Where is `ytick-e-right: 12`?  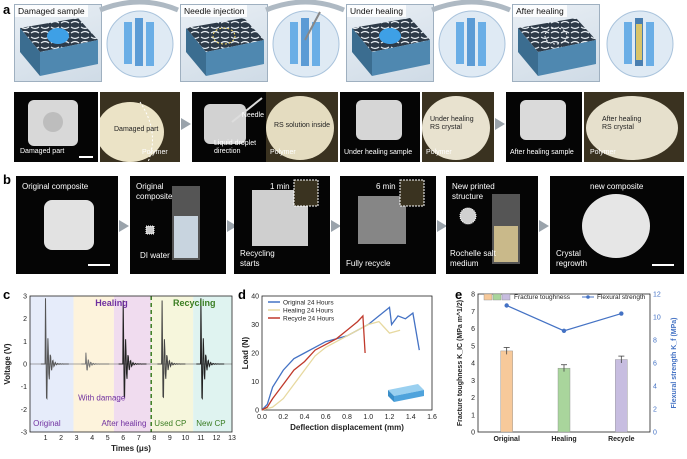
ytick-e-right: 12 is located at coordinates (657, 295).